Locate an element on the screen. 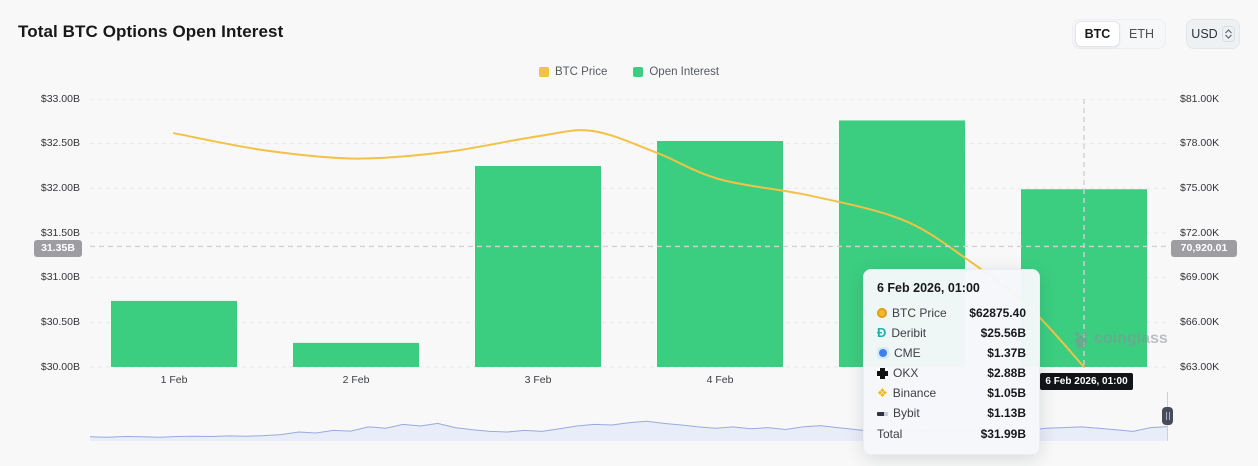  legend-label: BTC Price is located at coordinates (581, 72).